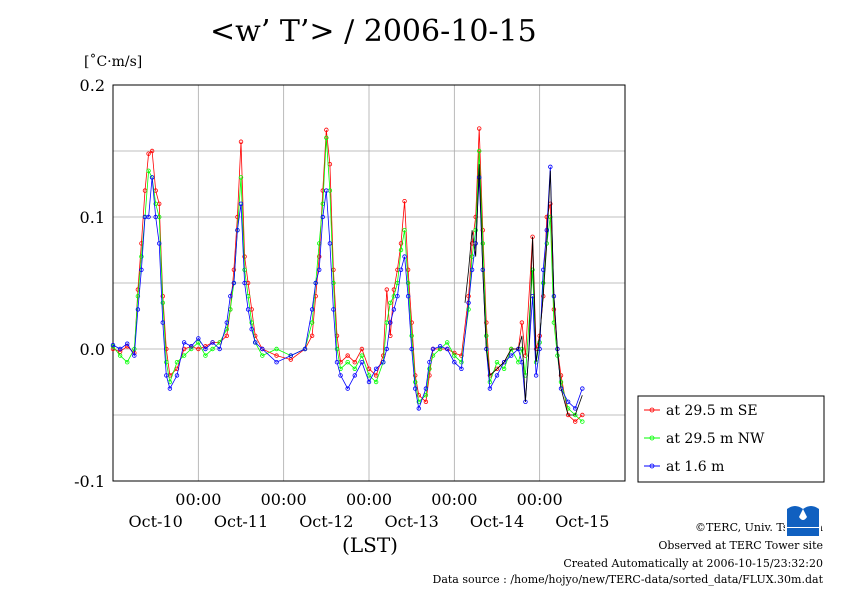 The height and width of the screenshot is (595, 842). Describe the element at coordinates (412, 521) in the screenshot. I see `x-date-label: Oct-13` at that location.